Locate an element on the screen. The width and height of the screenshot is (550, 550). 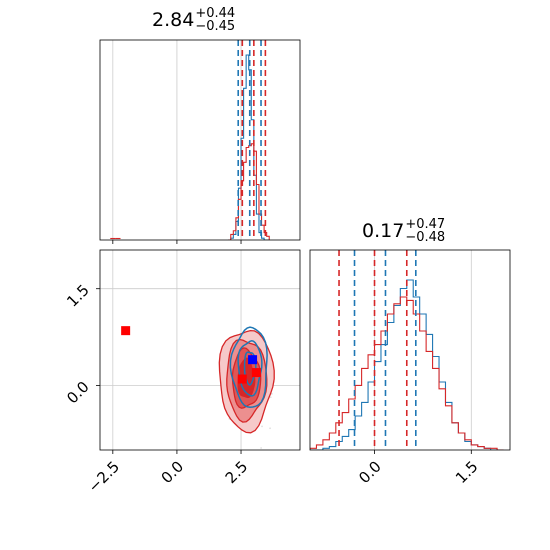
joint-x-tick-label-2: 2.5 is located at coordinates (237, 473).